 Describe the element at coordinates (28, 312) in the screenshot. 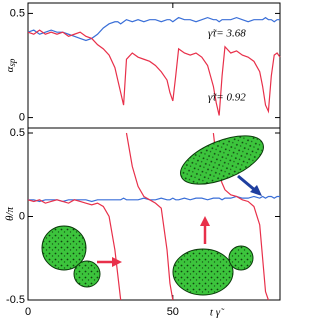

I see `x-tick-label: 0` at that location.